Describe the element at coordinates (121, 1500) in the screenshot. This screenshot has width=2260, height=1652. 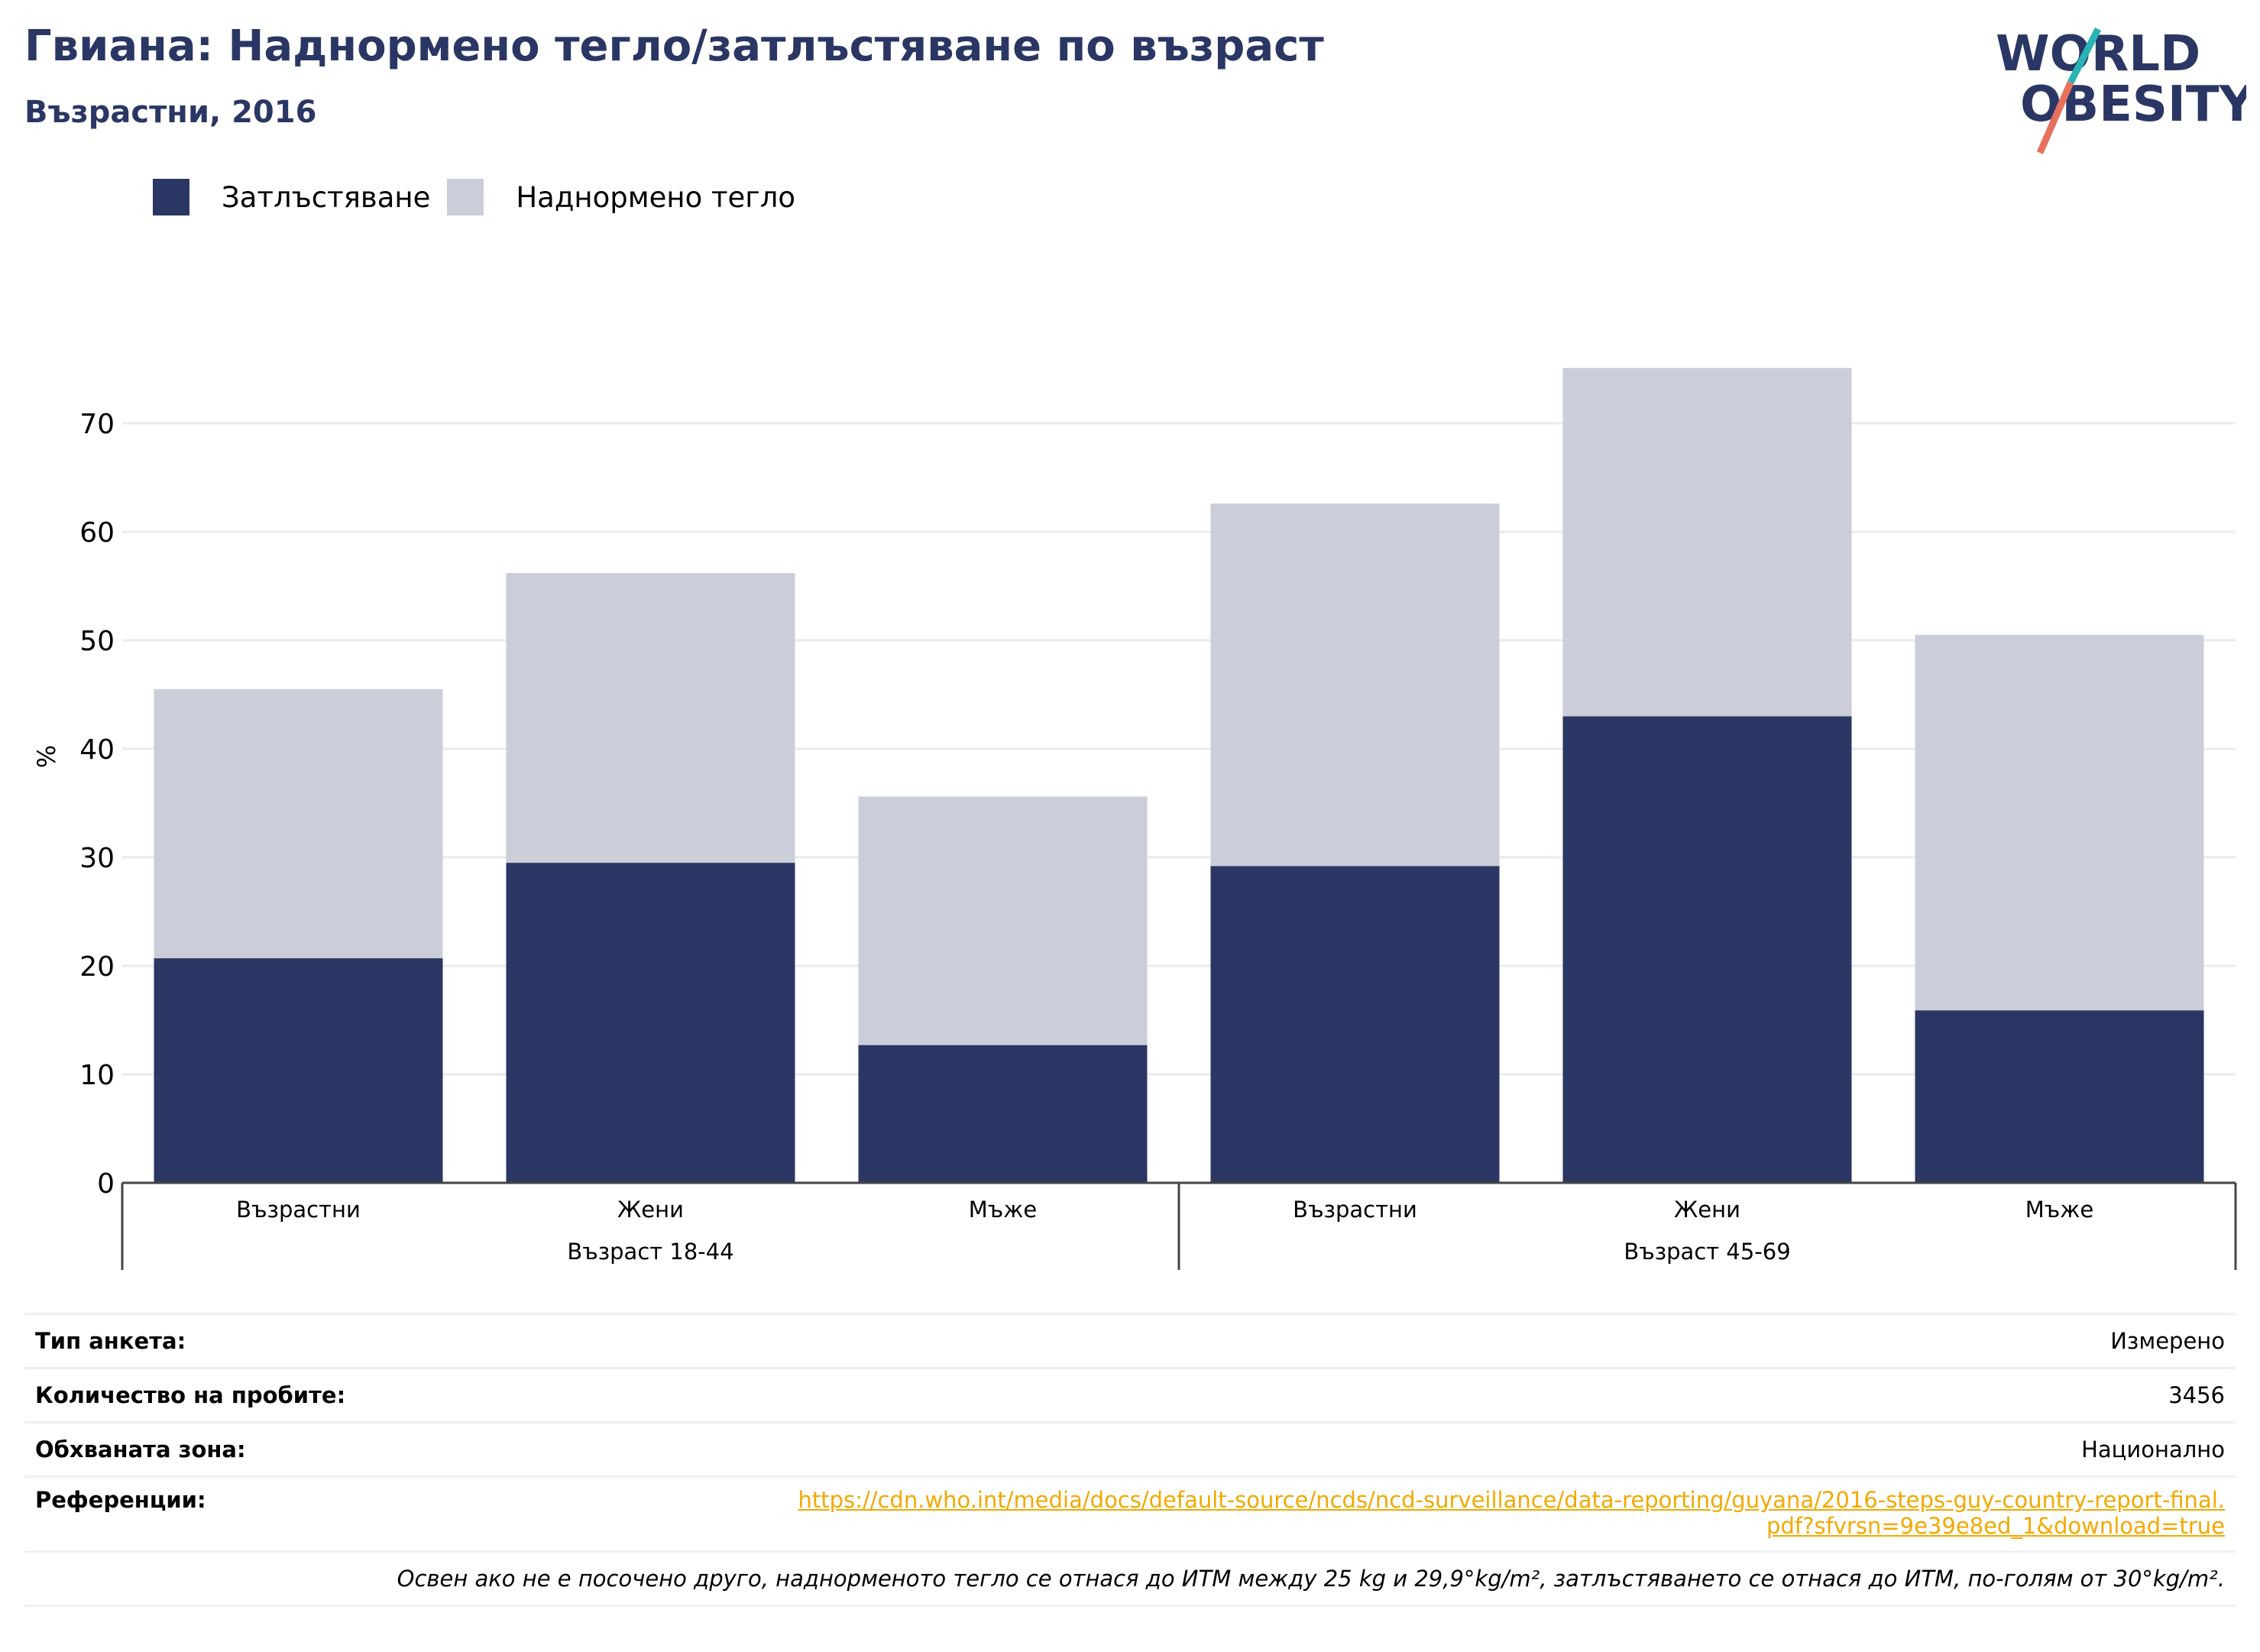
I see `references-label: Референции:` at that location.